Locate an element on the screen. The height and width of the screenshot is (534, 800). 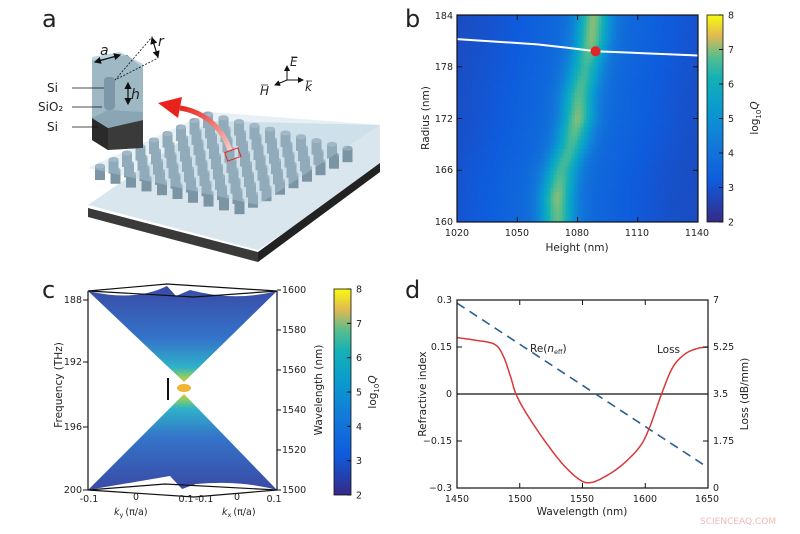
y2-tick-label: 3.5 is located at coordinates (720, 394).